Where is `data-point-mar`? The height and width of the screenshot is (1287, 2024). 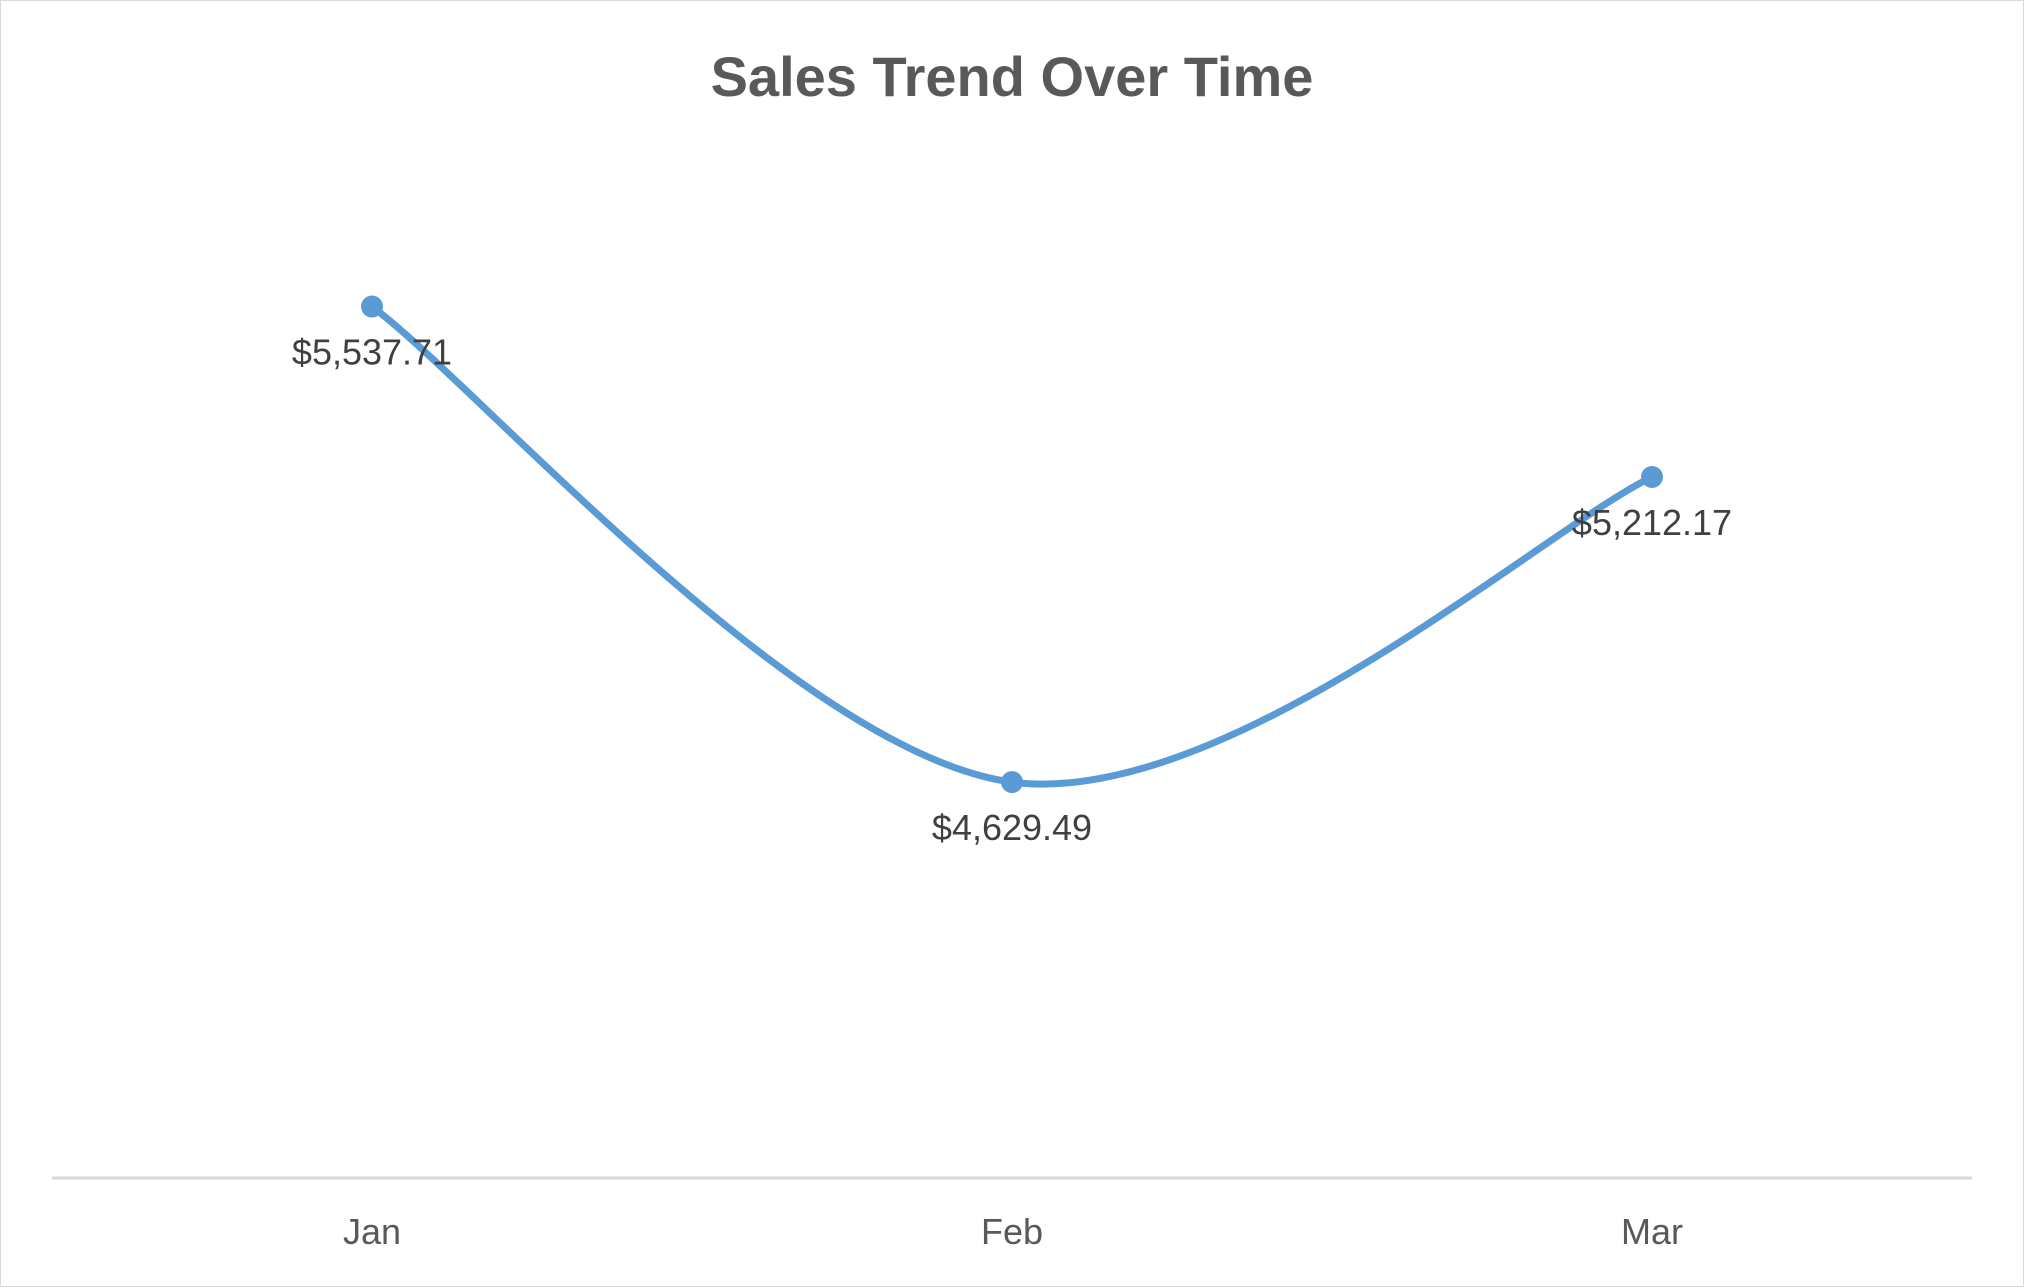
data-point-mar is located at coordinates (1652, 477).